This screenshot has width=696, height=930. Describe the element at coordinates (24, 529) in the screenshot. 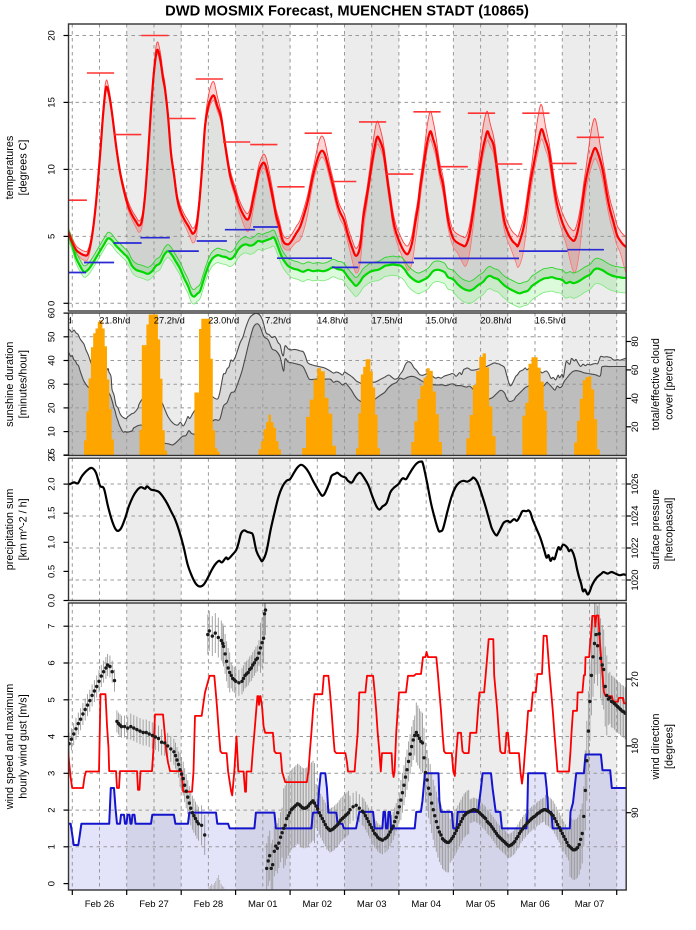

I see `svg-text: [km m^-2 / h]` at that location.